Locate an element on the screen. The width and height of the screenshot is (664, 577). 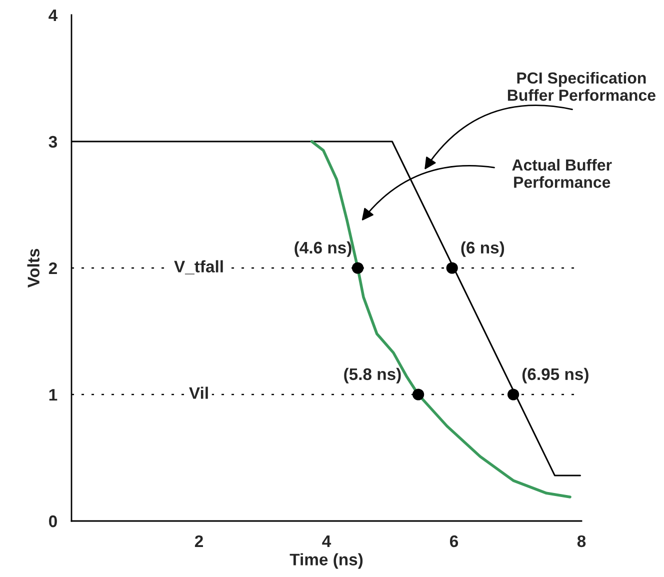
y-tick-label: 1 is located at coordinates (53, 395).